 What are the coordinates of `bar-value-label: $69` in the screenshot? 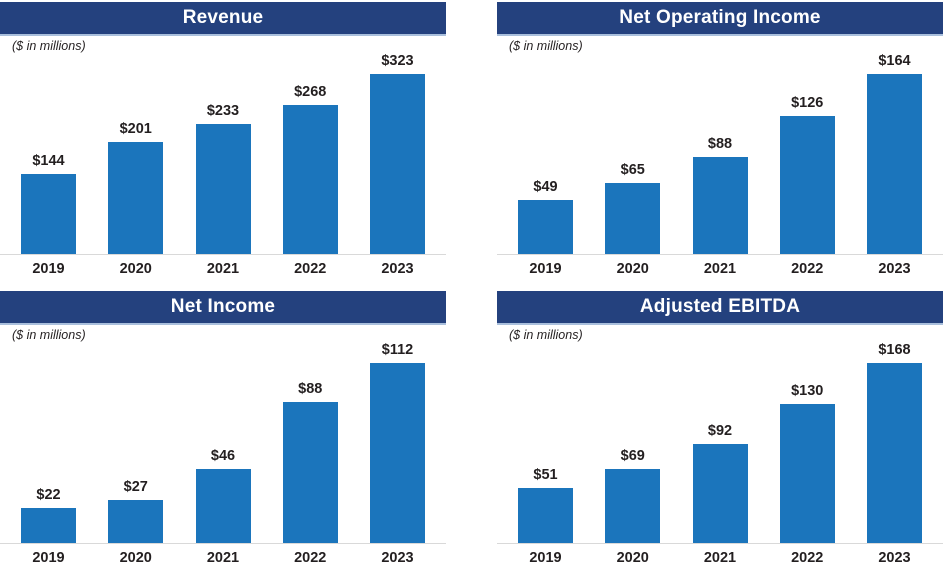 It's located at (632, 456).